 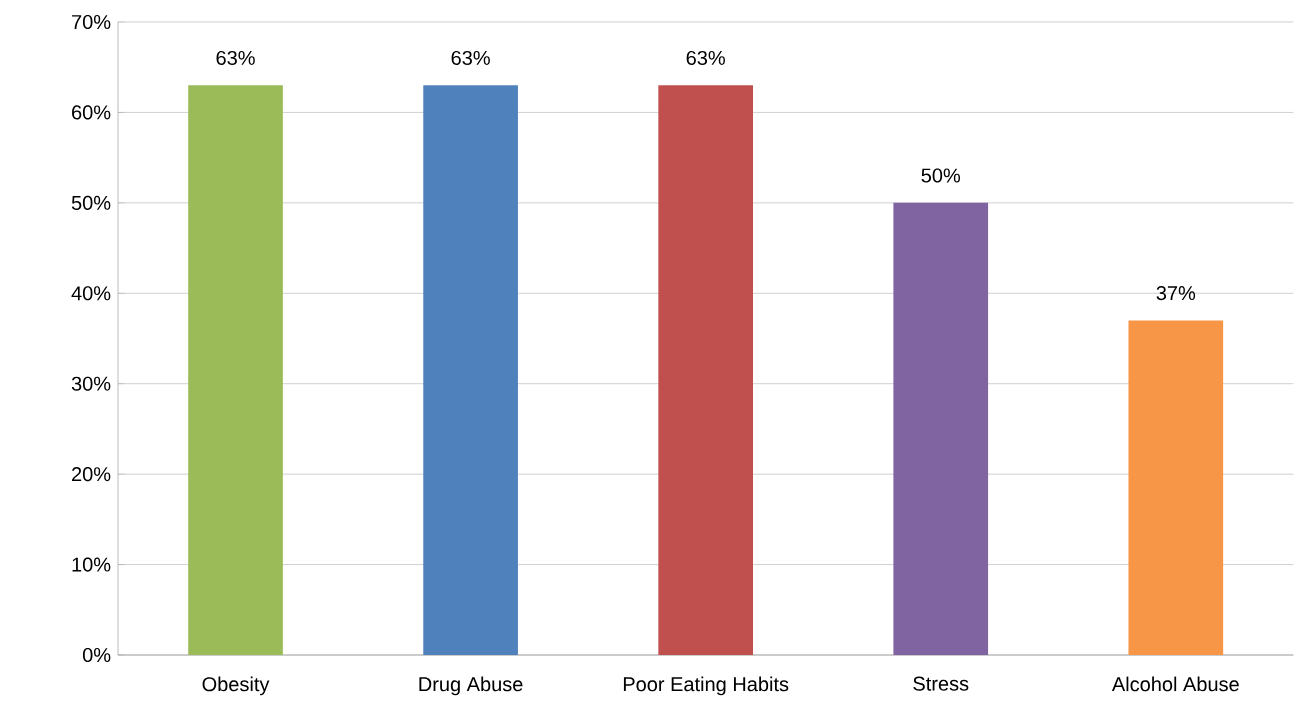 I want to click on x-tick-label: Obesity, so click(x=236, y=686).